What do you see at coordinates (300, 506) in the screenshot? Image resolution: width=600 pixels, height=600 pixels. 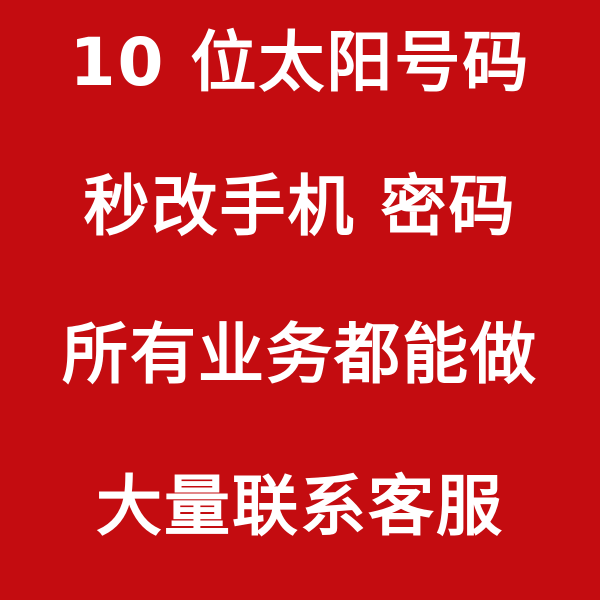 I see `headline-line-4: 大量联系客服` at bounding box center [300, 506].